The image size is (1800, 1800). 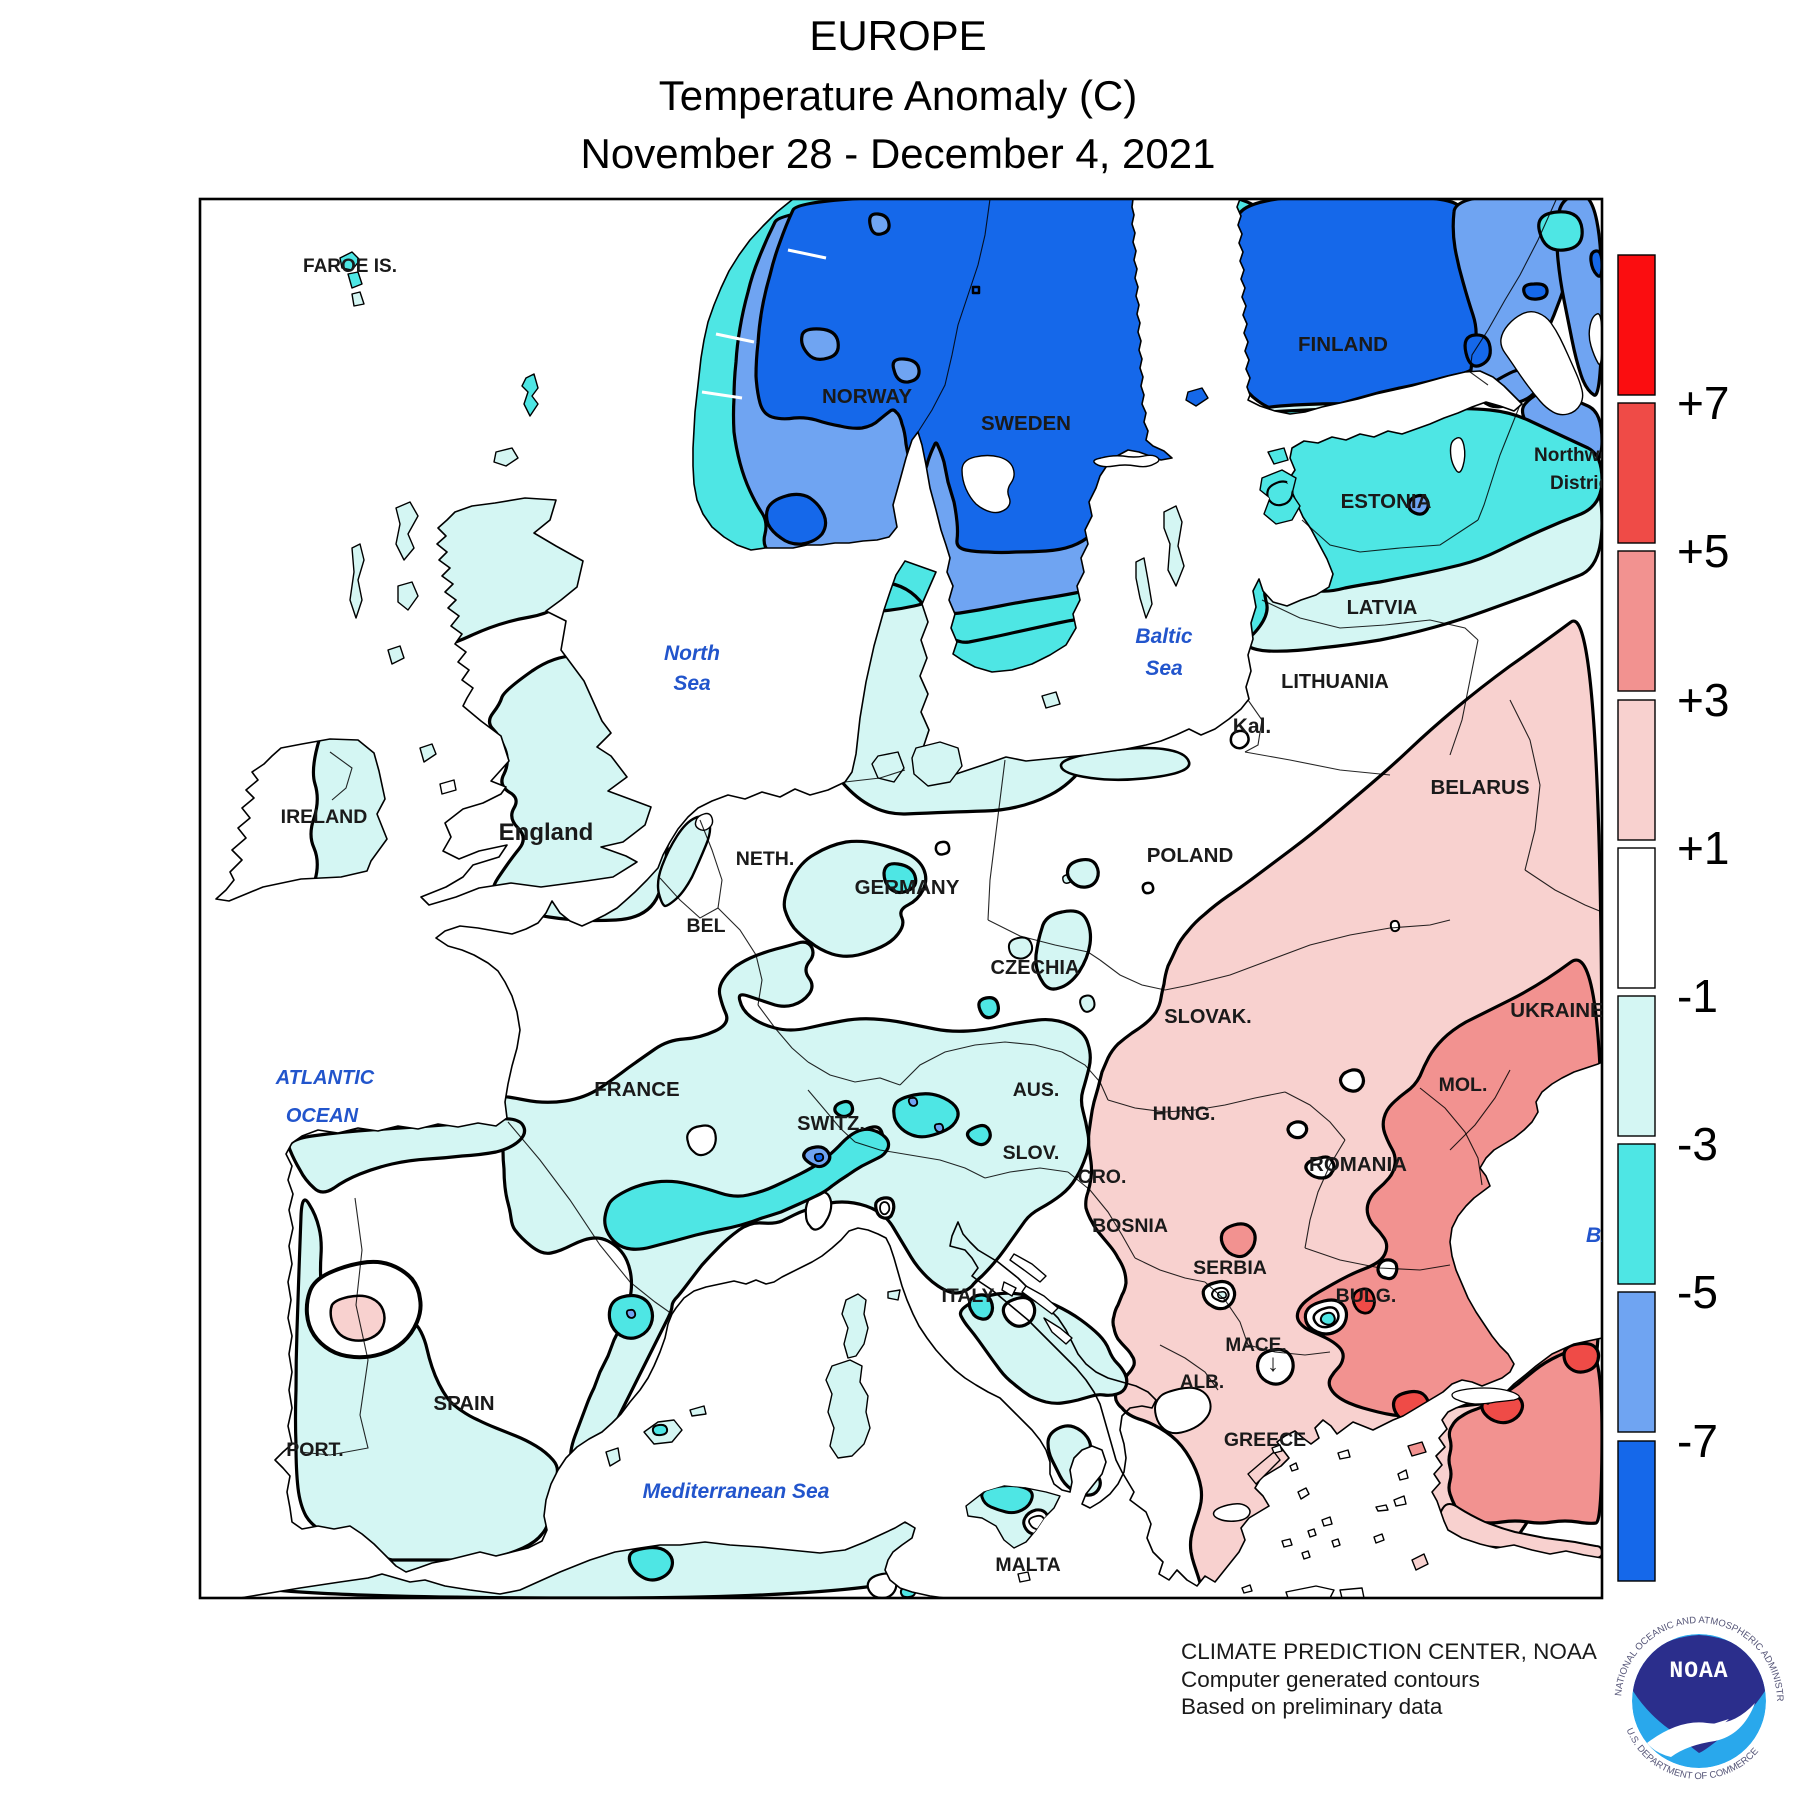 What do you see at coordinates (898, 153) in the screenshot?
I see `svg-text: November 28 - December 4, 2021` at bounding box center [898, 153].